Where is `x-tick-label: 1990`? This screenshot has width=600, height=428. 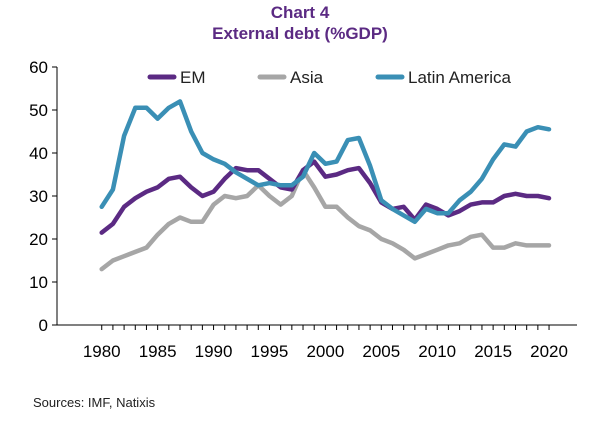
x-tick-label: 1990 is located at coordinates (214, 351).